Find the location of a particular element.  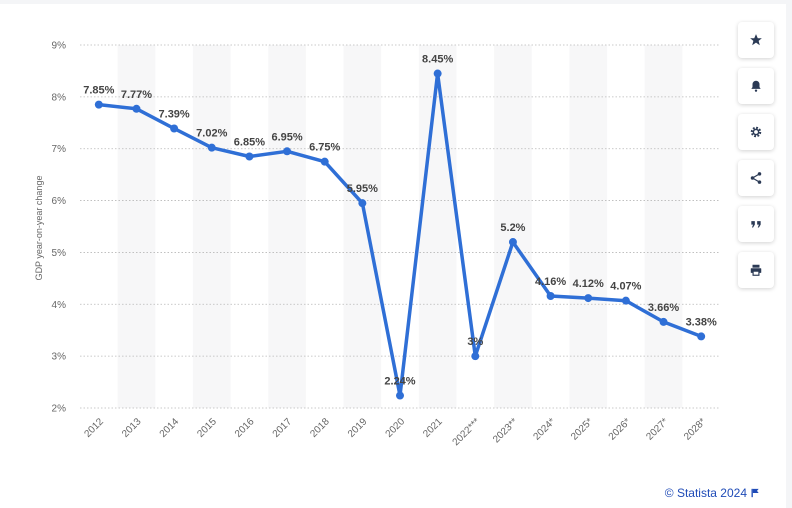

y-axis-title: GDP year-on-year change is located at coordinates (39, 228).